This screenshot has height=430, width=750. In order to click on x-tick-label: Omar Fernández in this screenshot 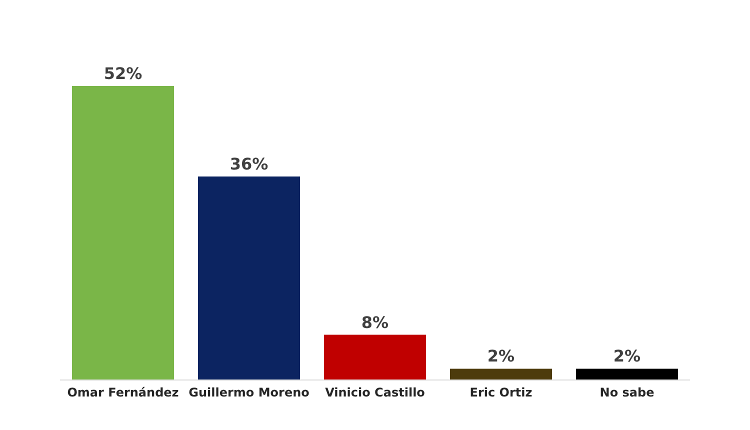, I will do `click(123, 393)`.